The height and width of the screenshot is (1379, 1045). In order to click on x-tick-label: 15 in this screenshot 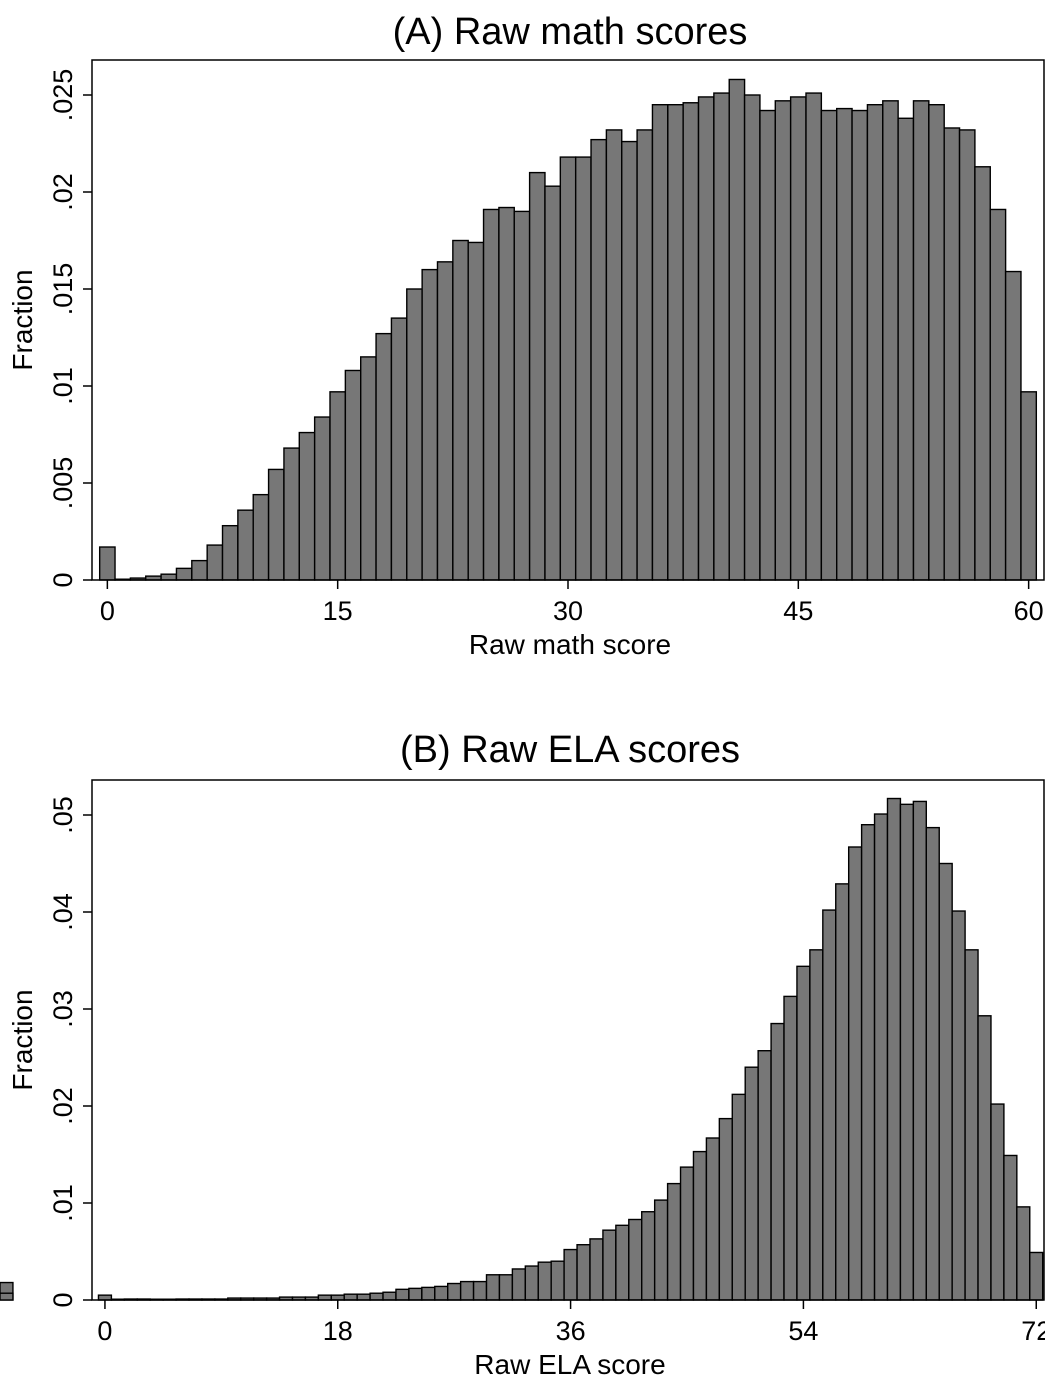, I will do `click(338, 611)`.